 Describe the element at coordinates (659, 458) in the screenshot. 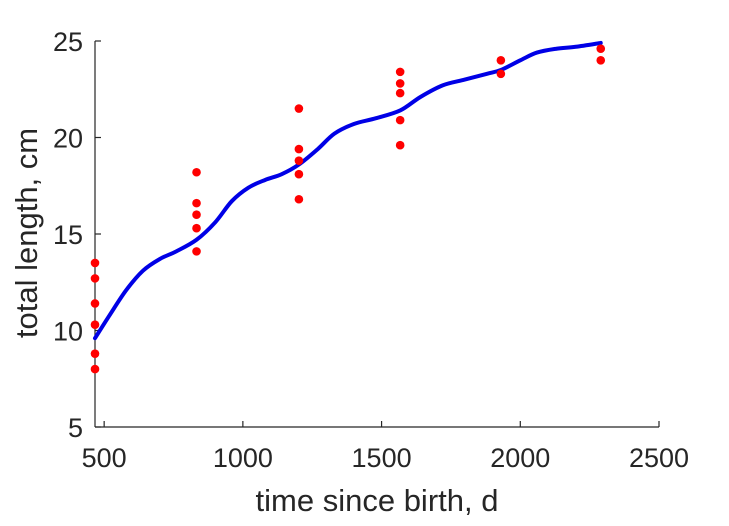

I see `x-tick-label: 2500` at that location.